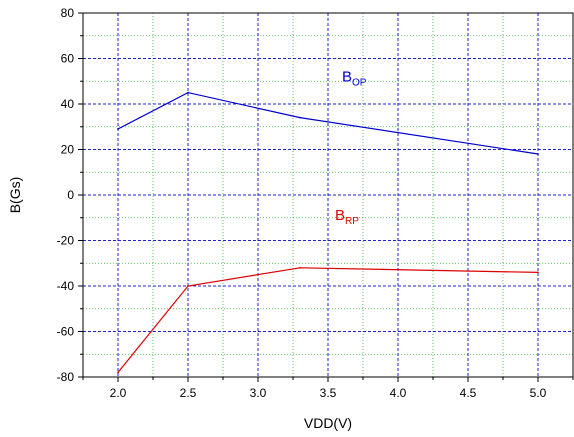 This screenshot has width=574, height=437. Describe the element at coordinates (538, 393) in the screenshot. I see `x-tick-label: 5.0` at that location.